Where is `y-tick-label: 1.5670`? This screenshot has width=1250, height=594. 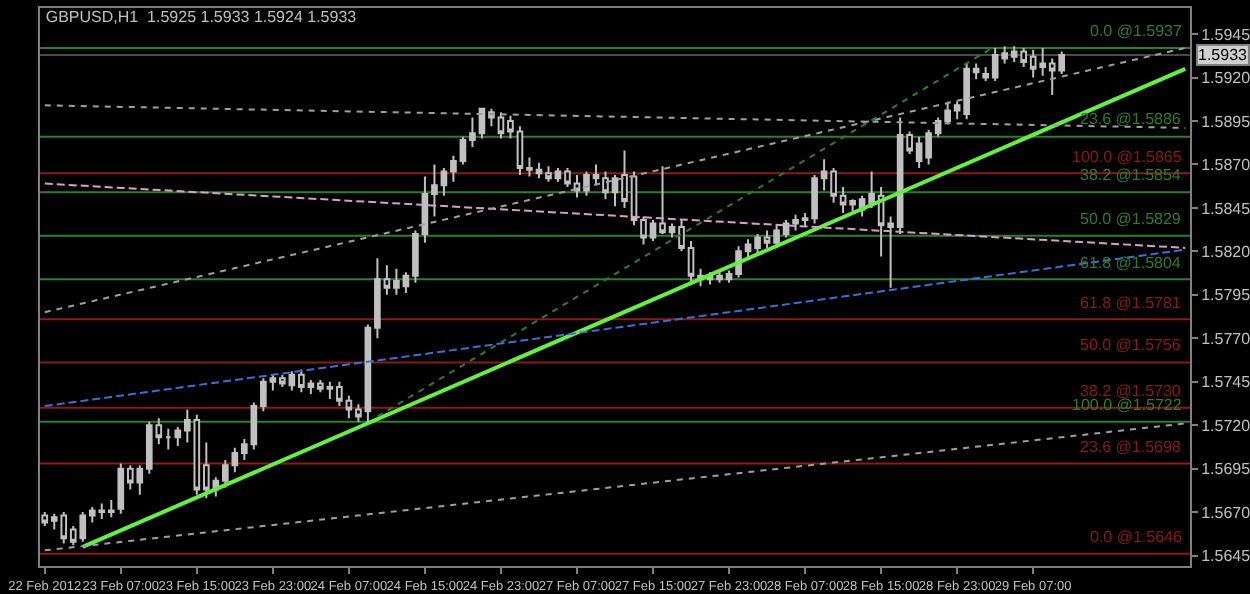
y-tick-label: 1.5670 is located at coordinates (1225, 512).